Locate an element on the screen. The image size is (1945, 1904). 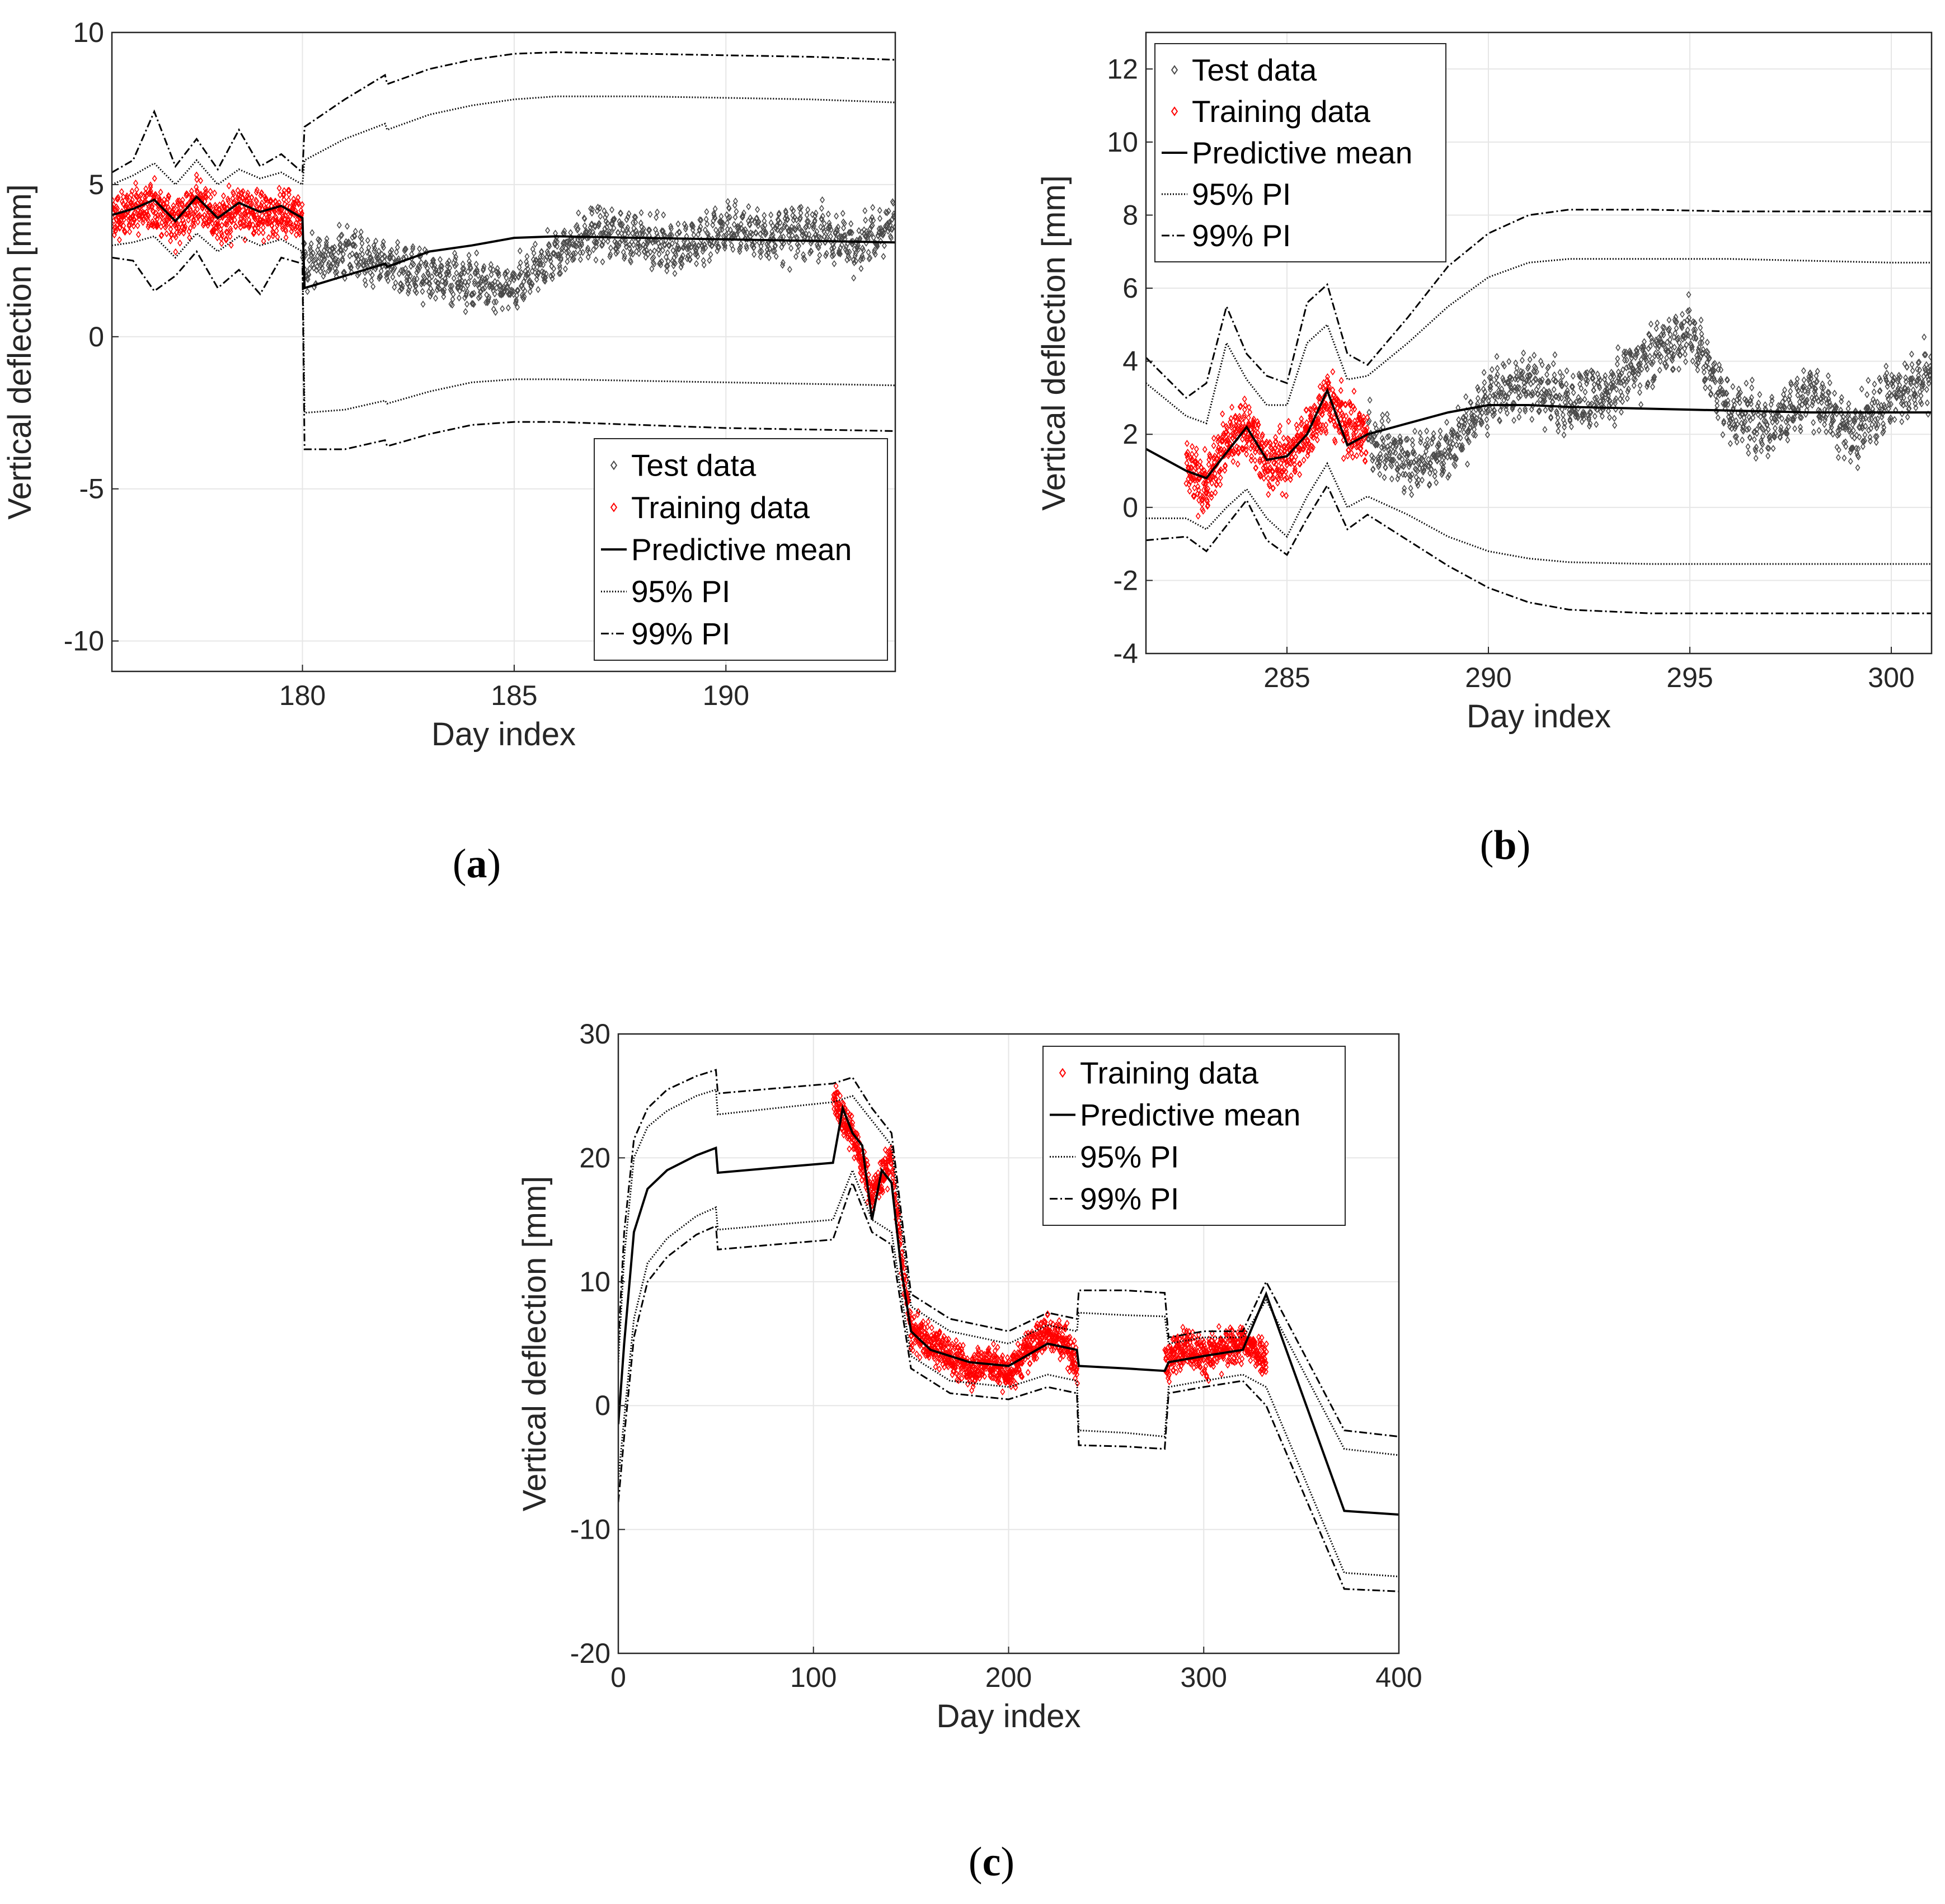
y-tick-label: 8 is located at coordinates (1130, 215).